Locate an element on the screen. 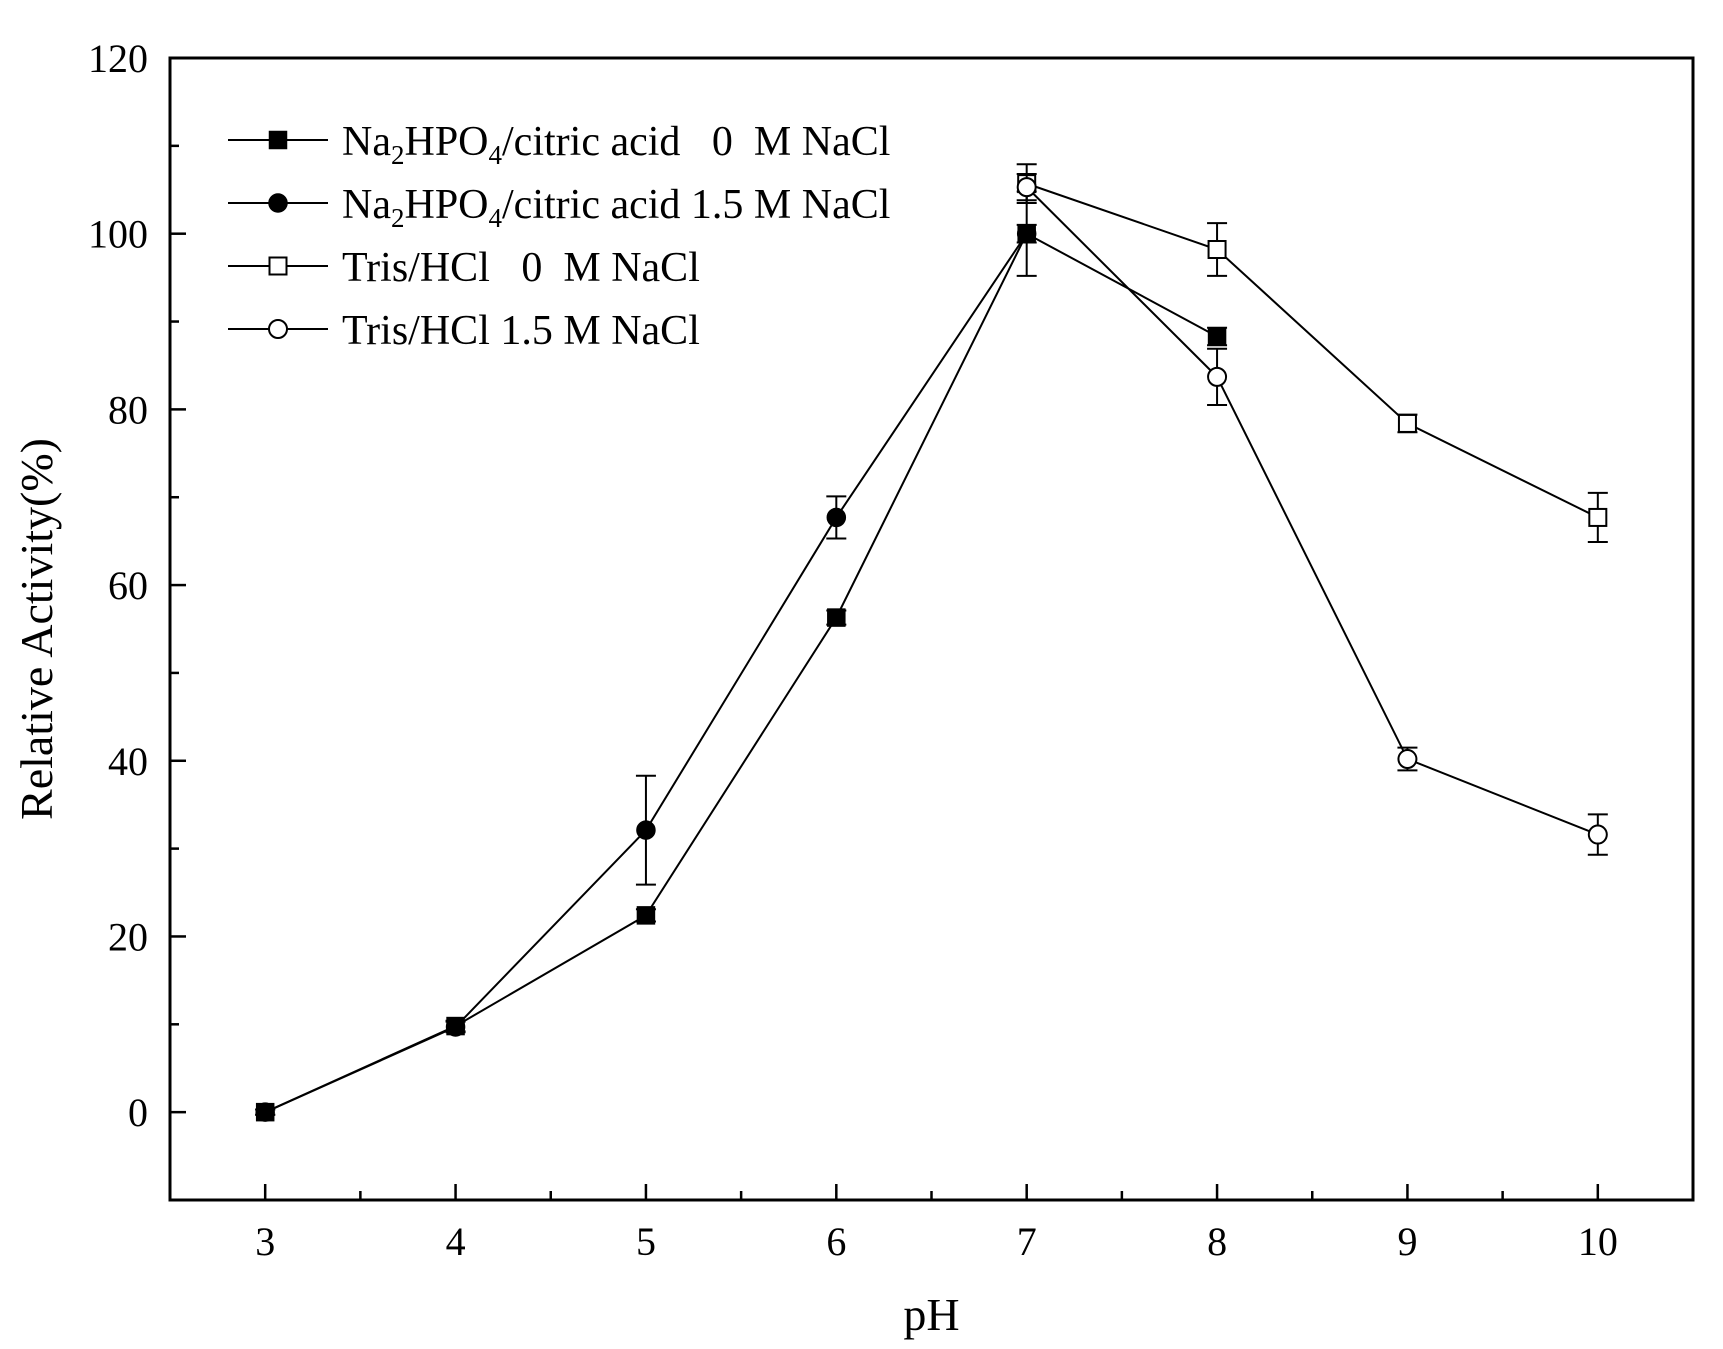  y-tick-label: 60 is located at coordinates (128, 585).